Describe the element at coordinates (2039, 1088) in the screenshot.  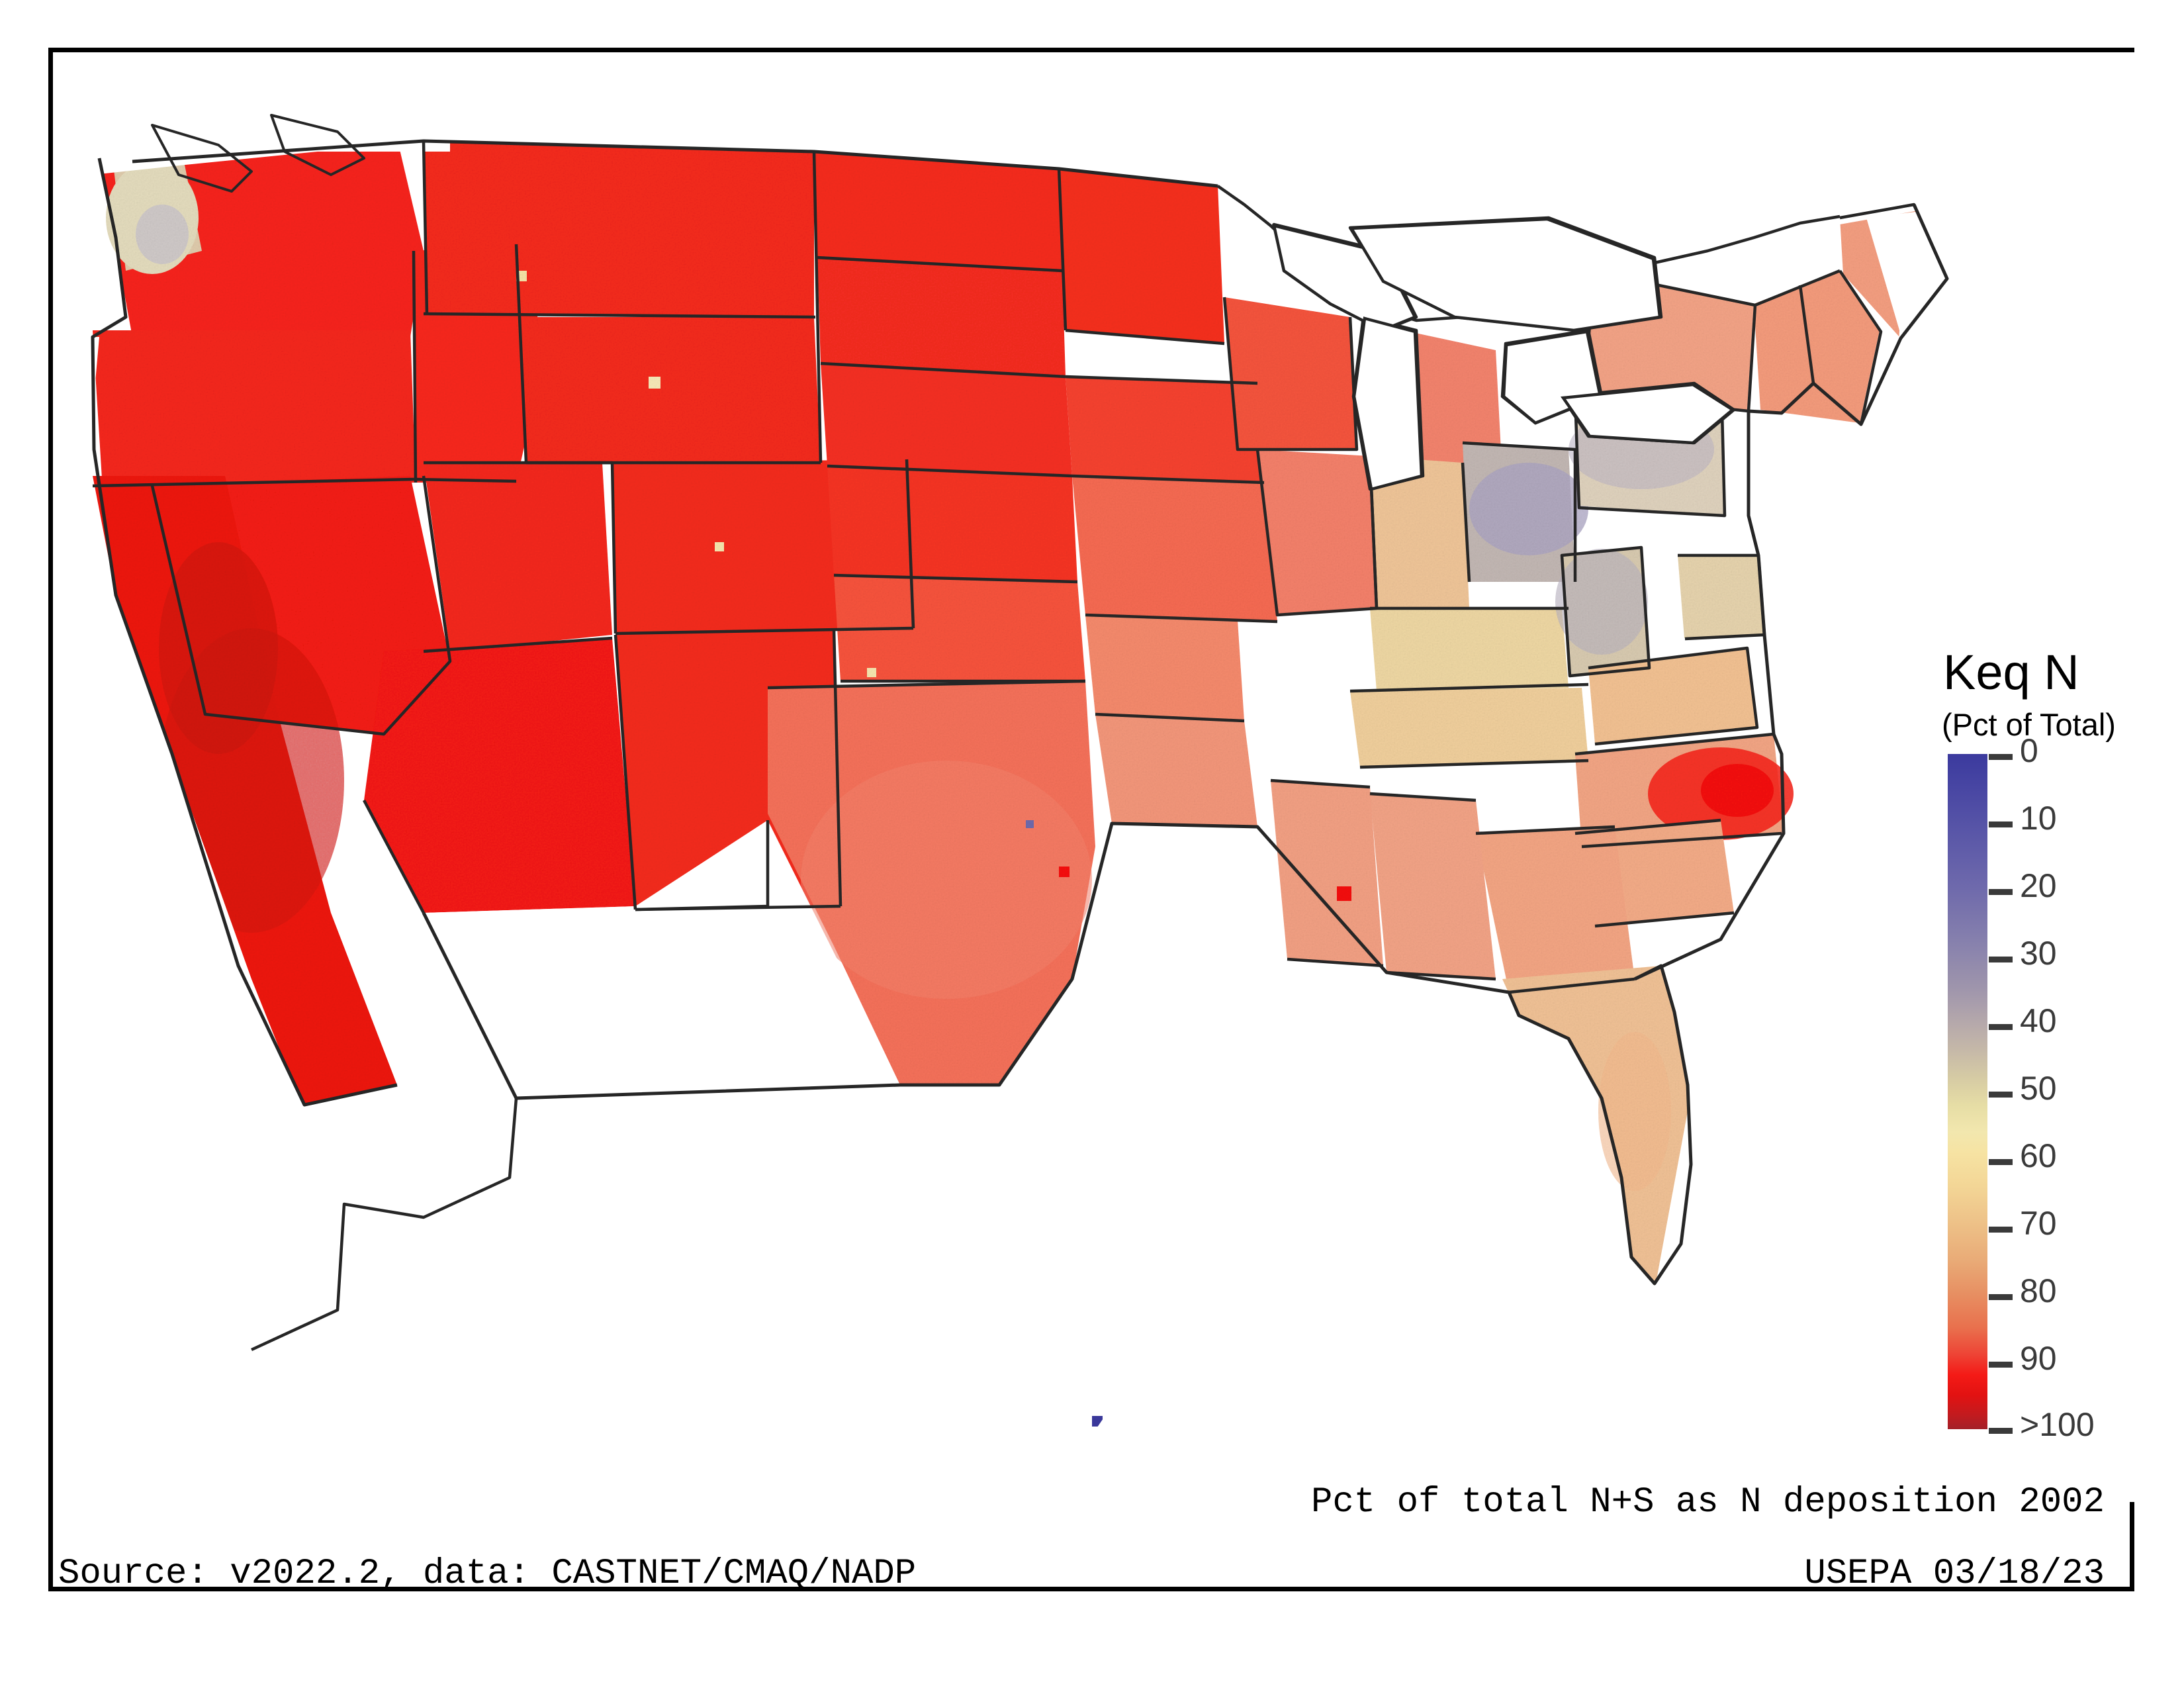
I see `colorbar-label-50: 50` at that location.